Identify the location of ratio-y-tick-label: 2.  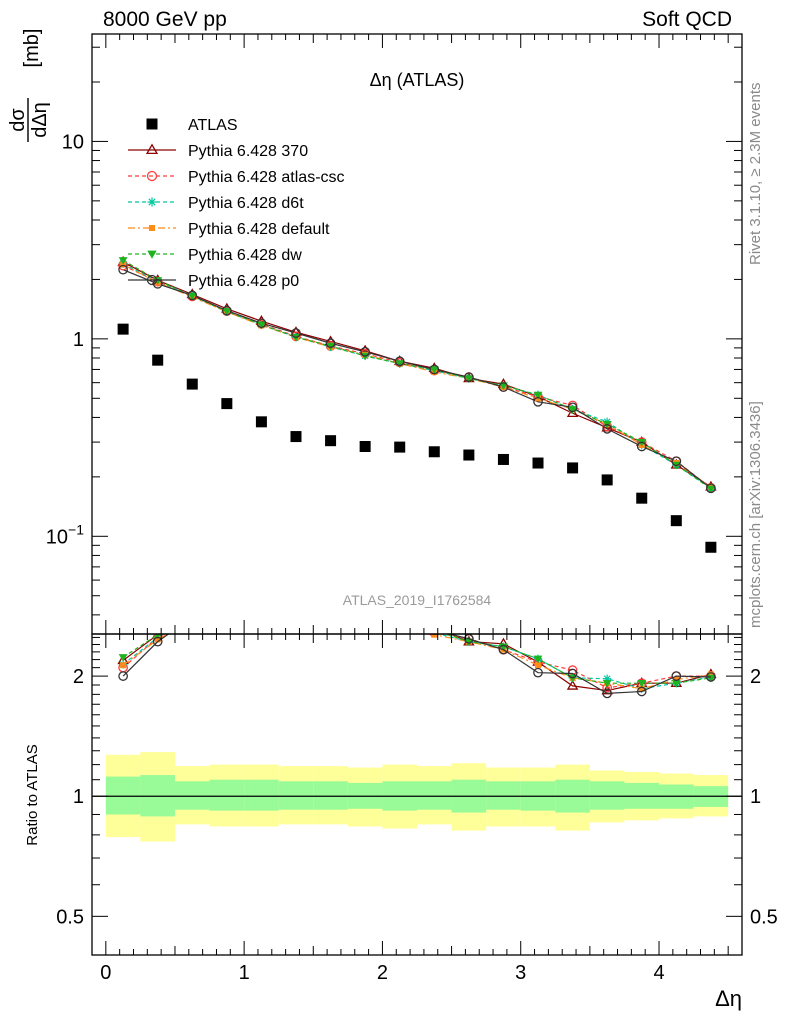
(78, 677).